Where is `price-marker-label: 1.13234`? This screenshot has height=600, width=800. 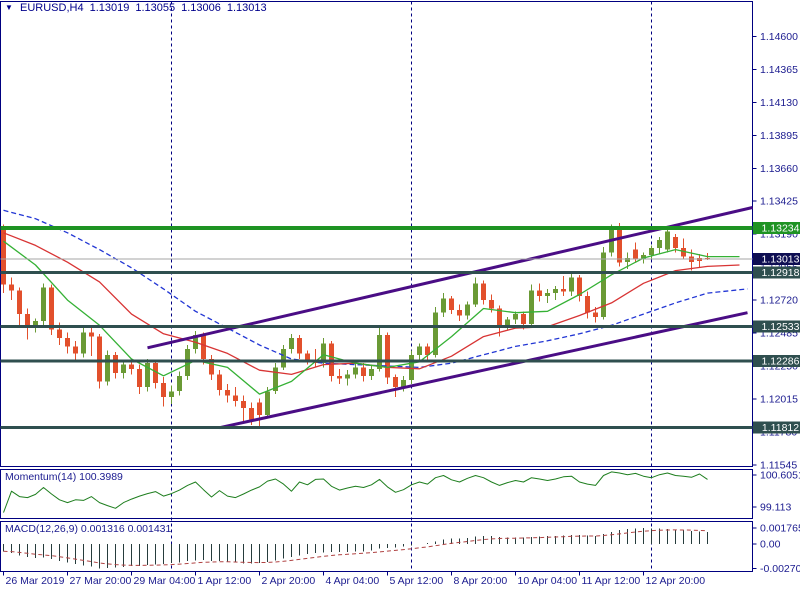
price-marker-label: 1.13234 is located at coordinates (781, 229).